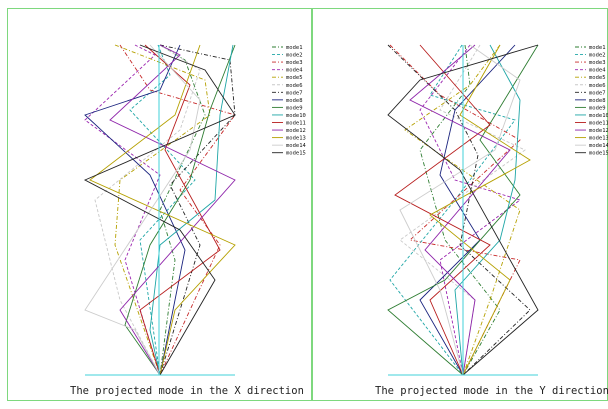 The height and width of the screenshot is (409, 608). I want to click on mode2-curve, so click(162, 210).